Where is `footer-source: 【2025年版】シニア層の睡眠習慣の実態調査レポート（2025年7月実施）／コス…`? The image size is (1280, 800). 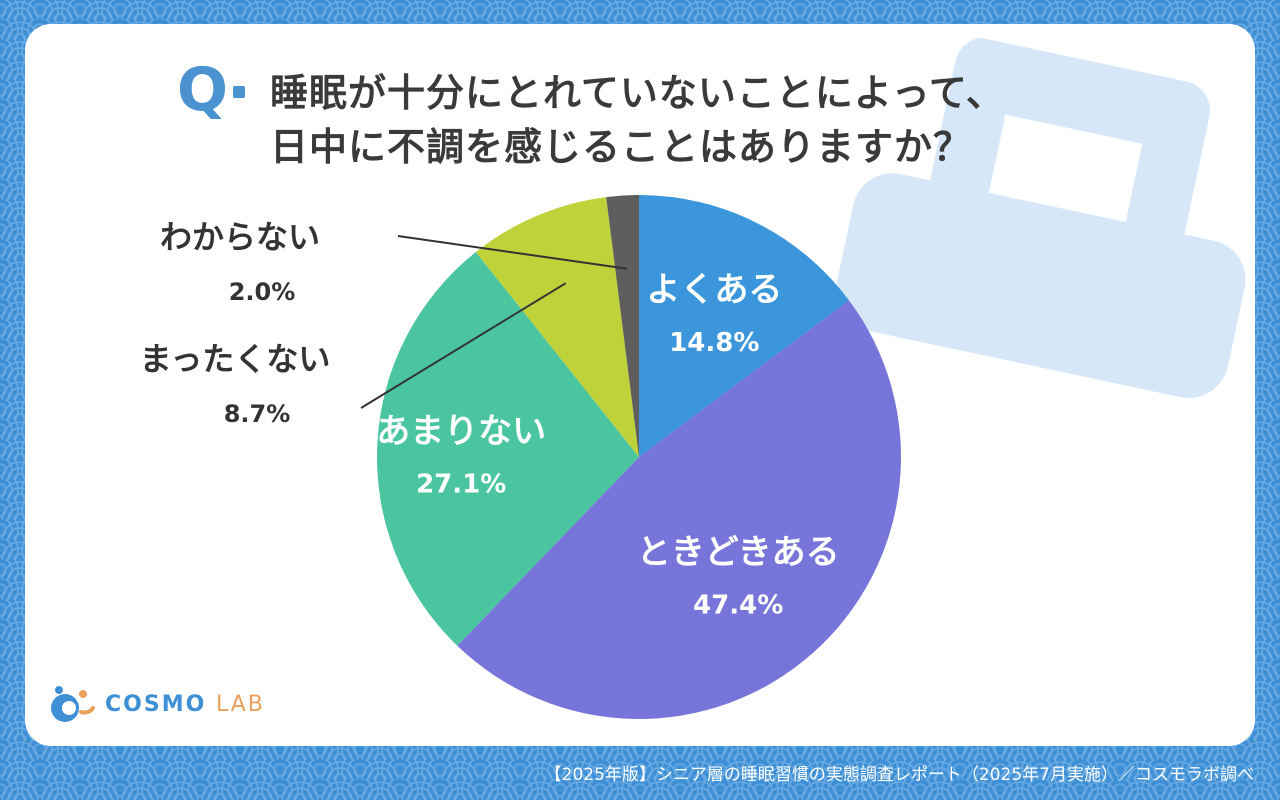
footer-source: 【2025年版】シニア層の睡眠習慣の実態調査レポート（2025年7月実施）／コス… is located at coordinates (899, 775).